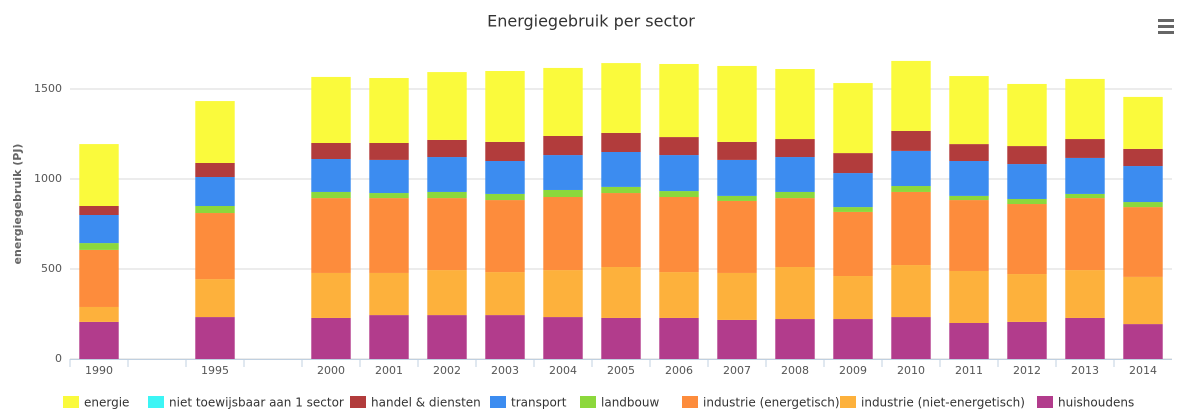 The image size is (1182, 410). I want to click on y-tick-label: 0, so click(58, 358).